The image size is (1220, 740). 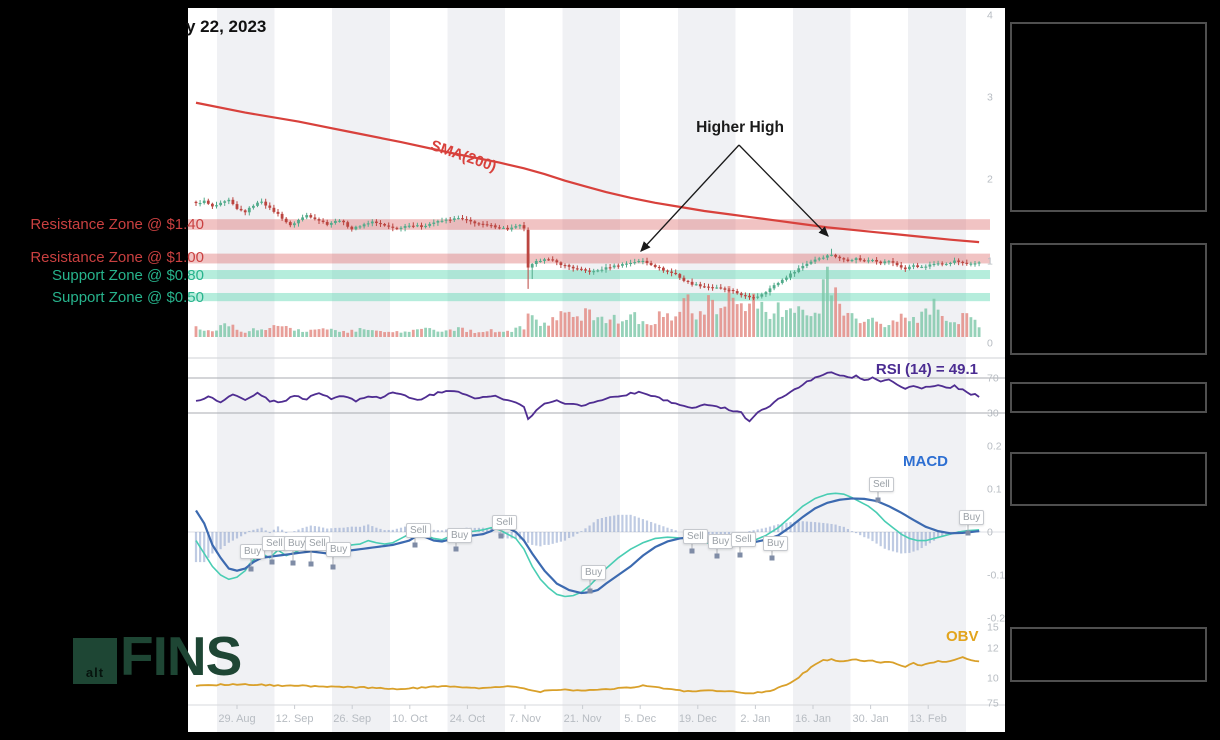 What do you see at coordinates (587, 397) in the screenshot?
I see `rsi-line` at bounding box center [587, 397].